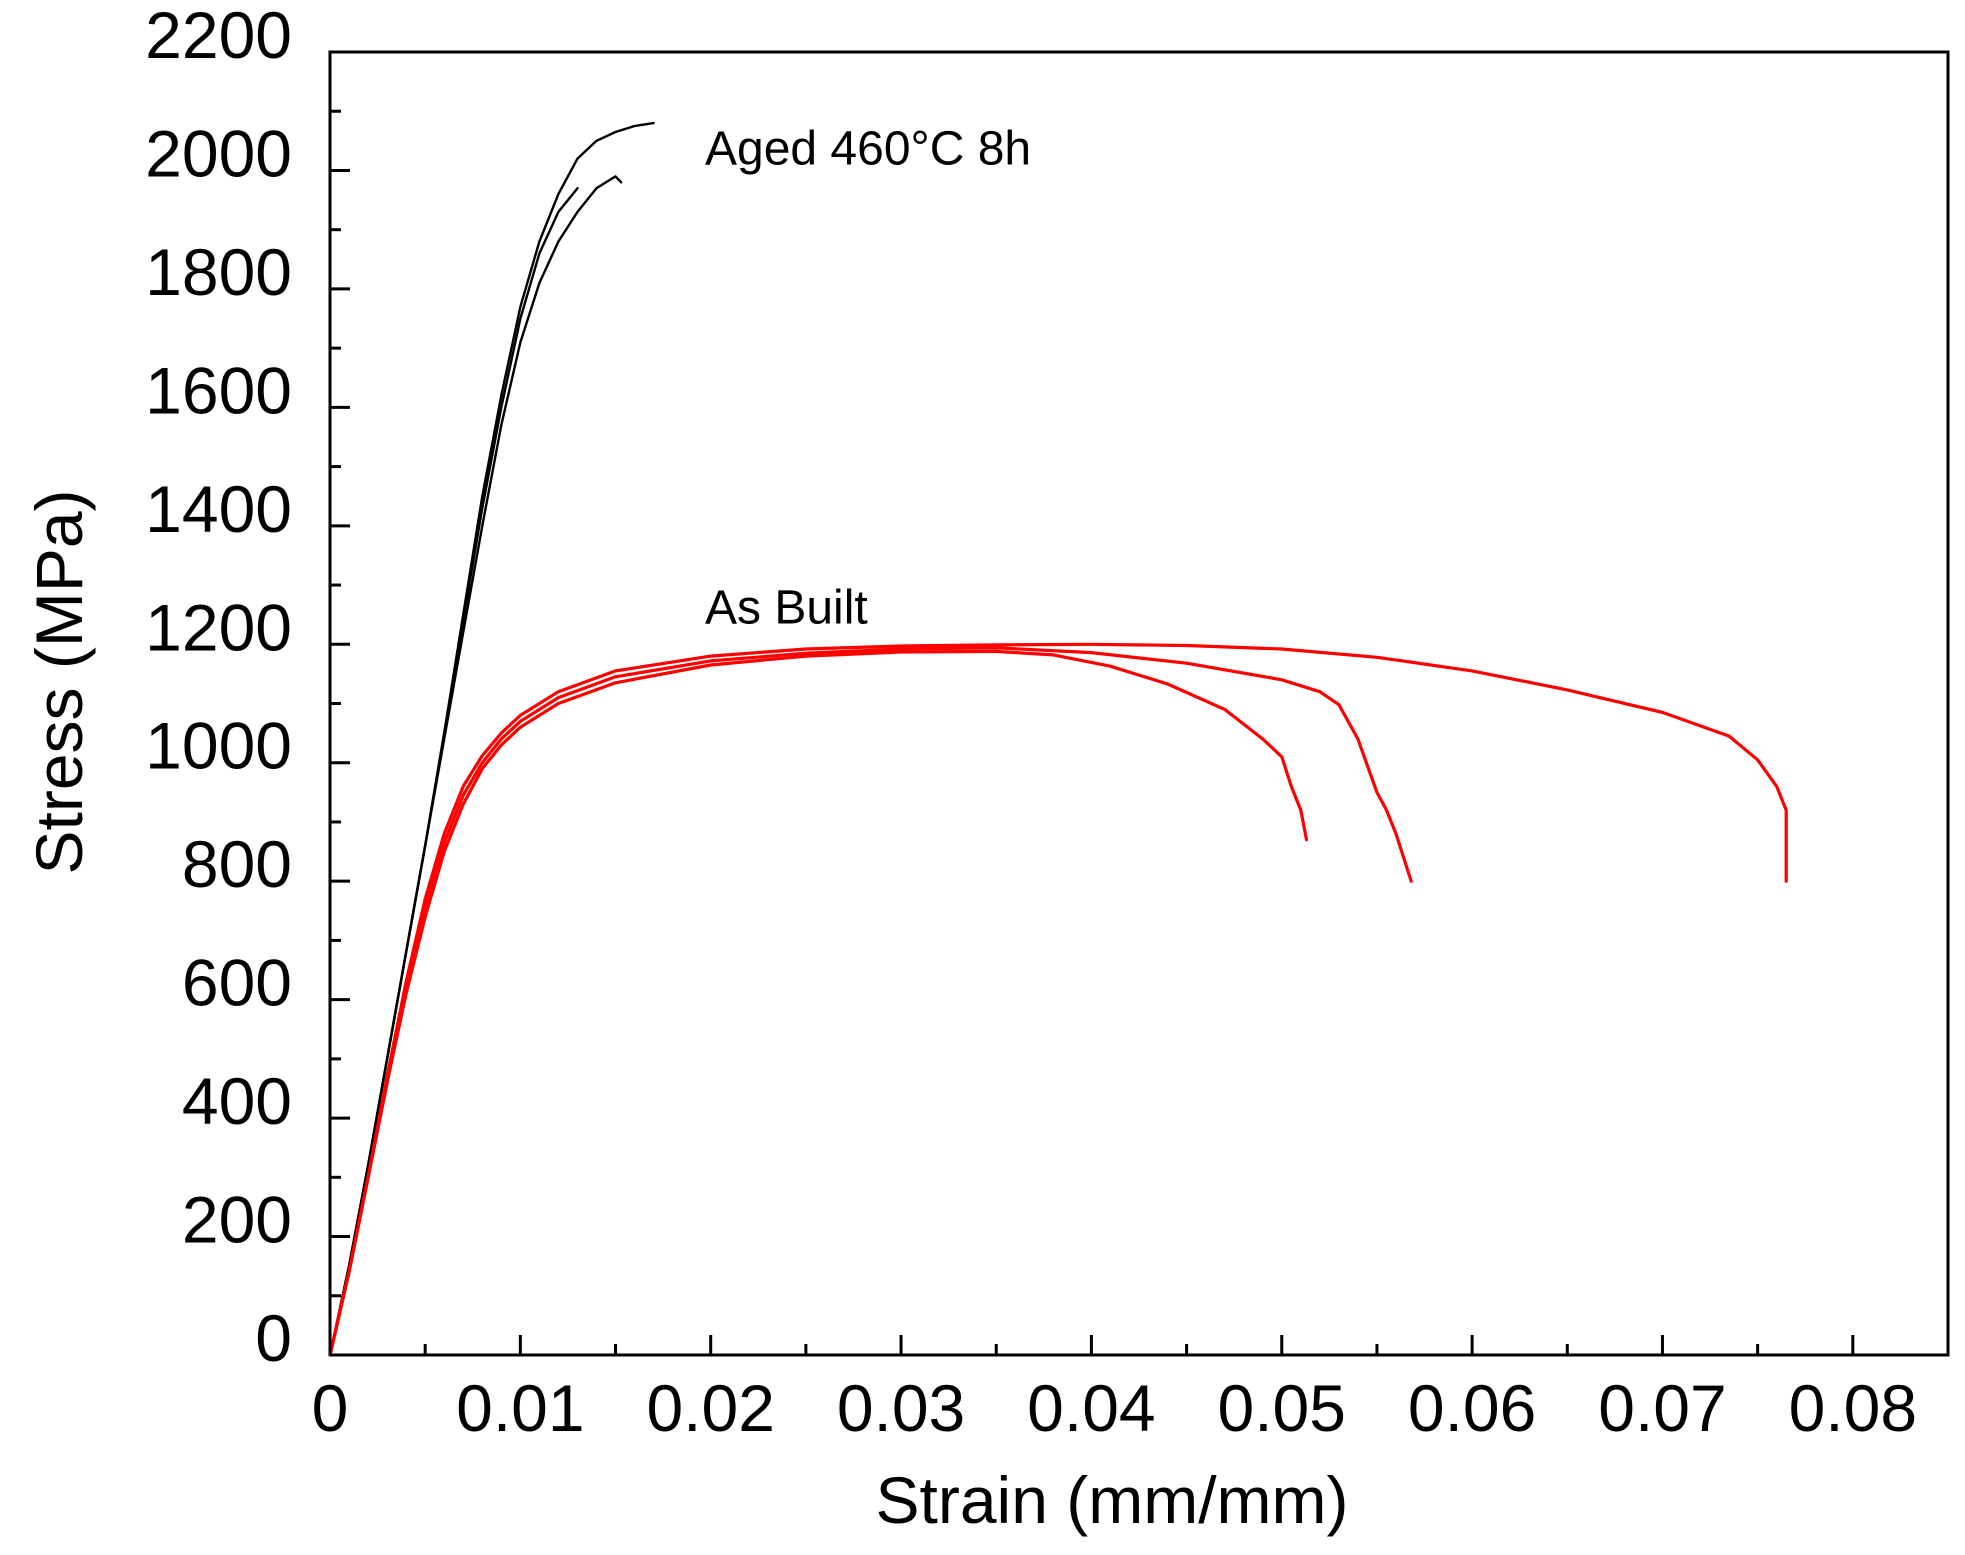 This screenshot has width=1965, height=1555. I want to click on annotation-layer: Aged 460°C 8h As Built, so click(868, 379).